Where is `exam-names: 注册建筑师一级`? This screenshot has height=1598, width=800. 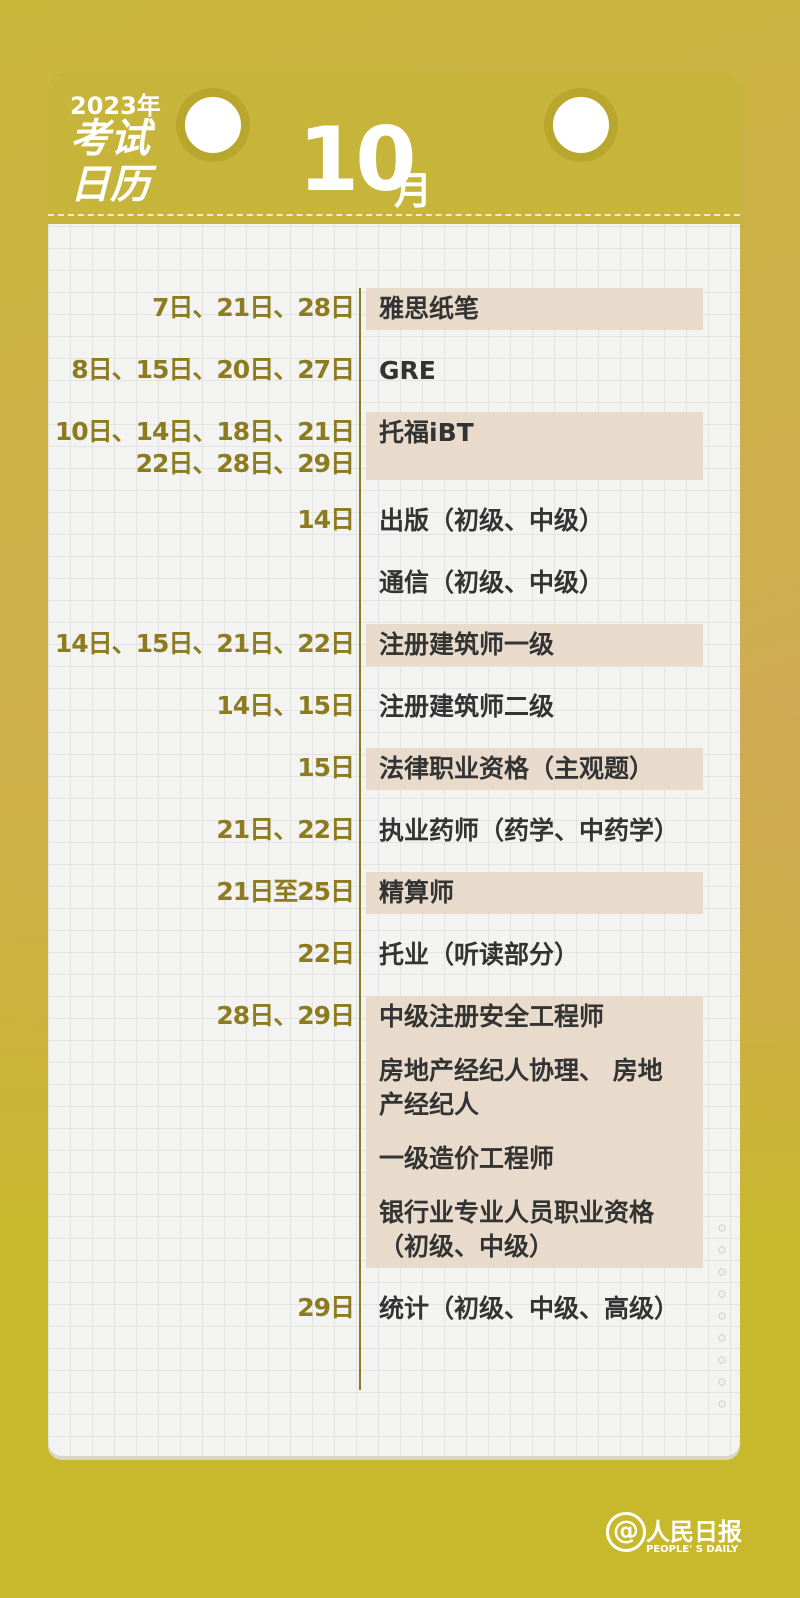 exam-names: 注册建筑师一级 is located at coordinates (534, 645).